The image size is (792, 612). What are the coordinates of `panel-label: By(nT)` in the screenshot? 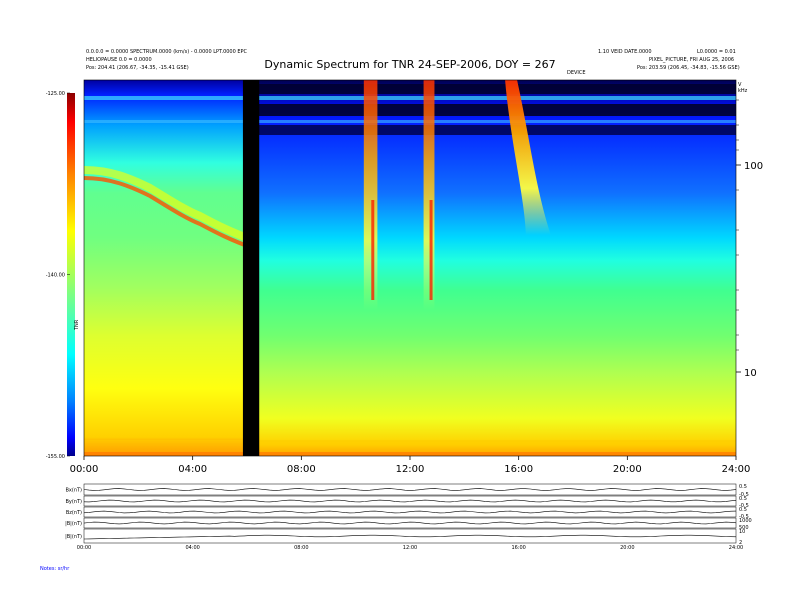 It's located at (73, 502).